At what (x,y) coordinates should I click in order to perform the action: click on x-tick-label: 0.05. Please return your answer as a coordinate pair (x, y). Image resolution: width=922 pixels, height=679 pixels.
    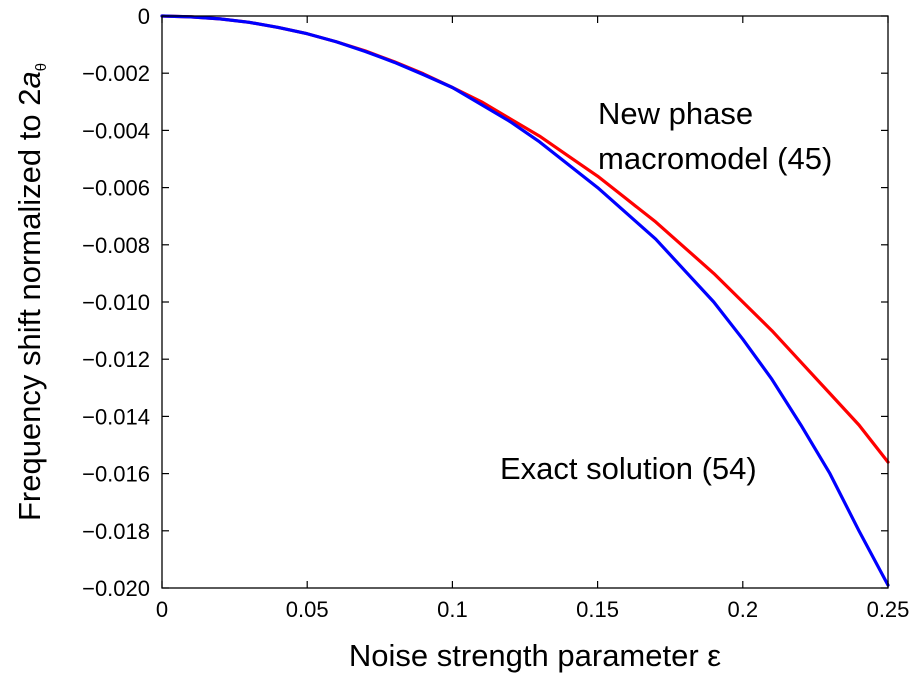
    Looking at the image, I should click on (307, 609).